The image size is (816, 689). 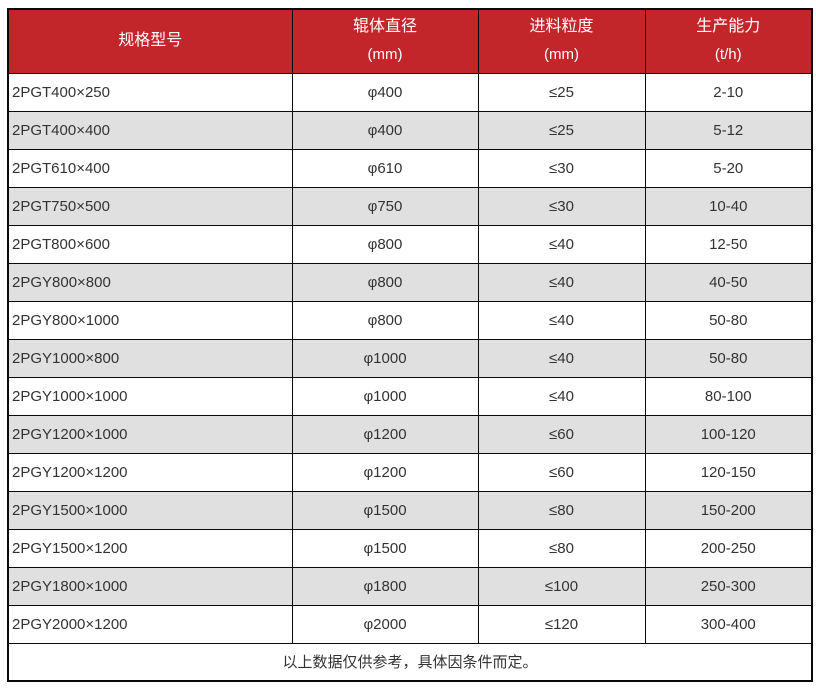 I want to click on model-cell: 2PGY800×1000, so click(x=150, y=320).